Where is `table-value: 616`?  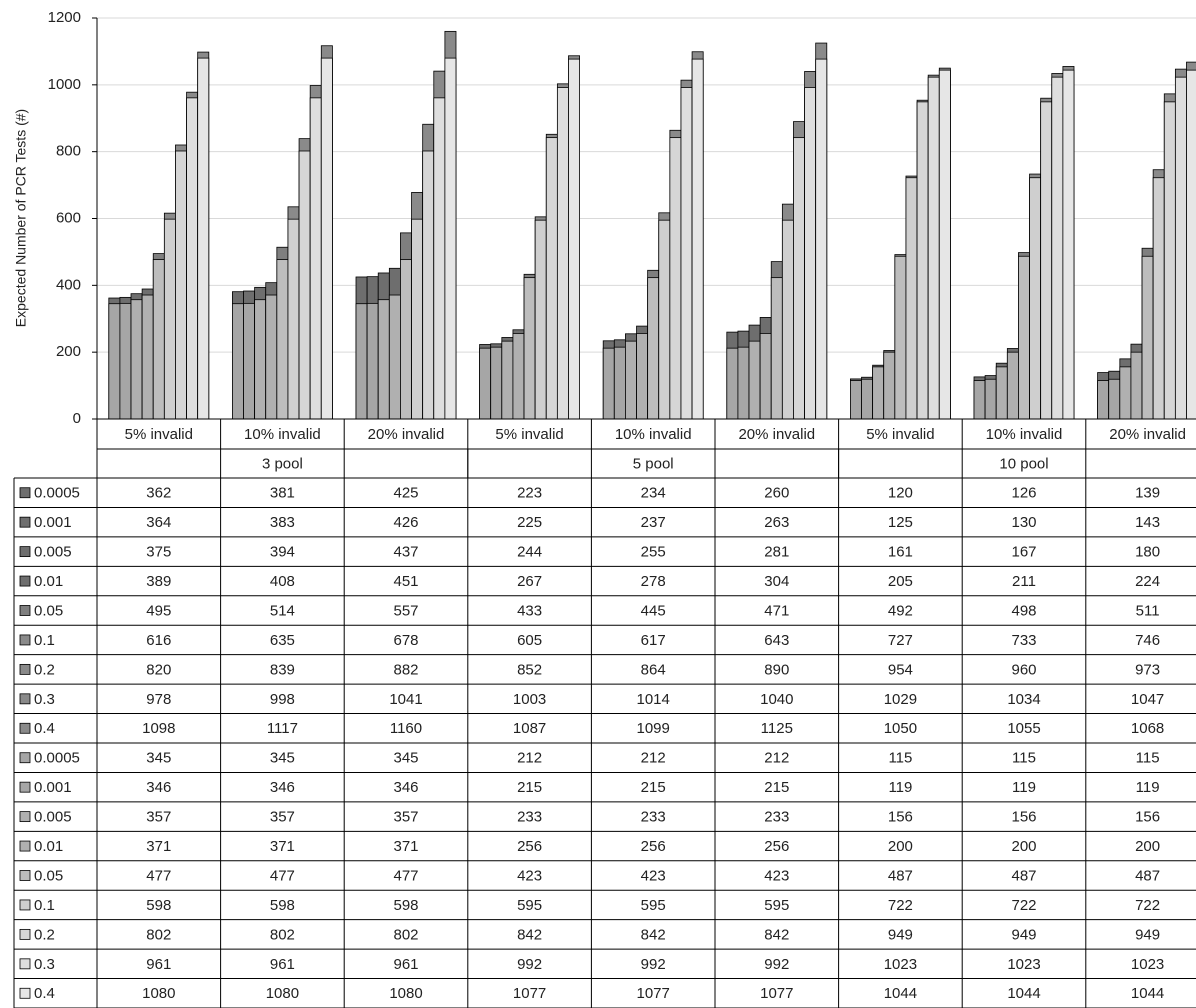
table-value: 616 is located at coordinates (158, 640).